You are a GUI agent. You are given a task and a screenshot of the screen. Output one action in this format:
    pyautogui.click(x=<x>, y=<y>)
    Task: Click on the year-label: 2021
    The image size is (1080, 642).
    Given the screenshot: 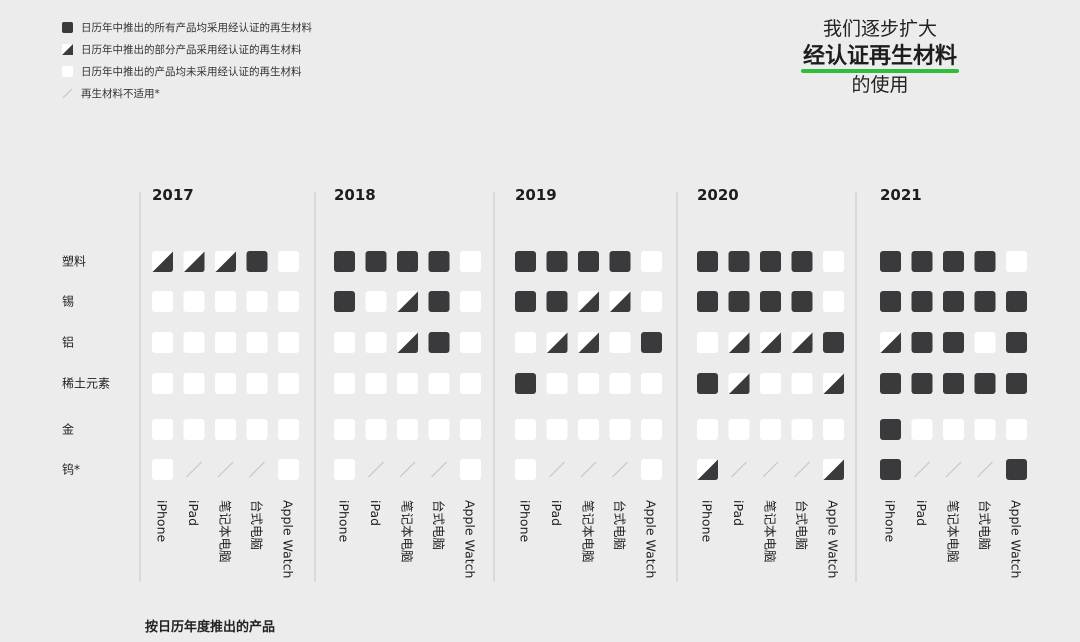 What is the action you would take?
    pyautogui.click(x=901, y=195)
    